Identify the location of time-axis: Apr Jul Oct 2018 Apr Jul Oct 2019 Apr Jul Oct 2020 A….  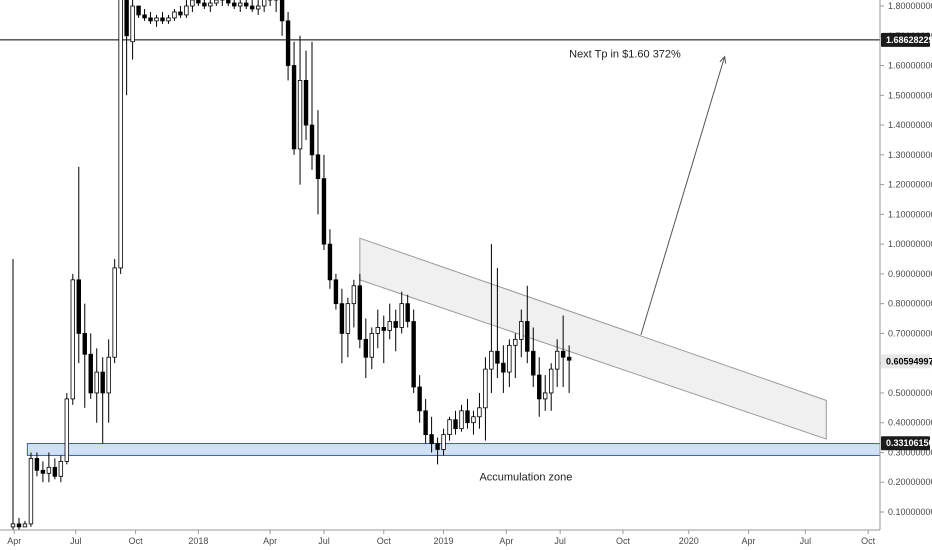
(440, 537).